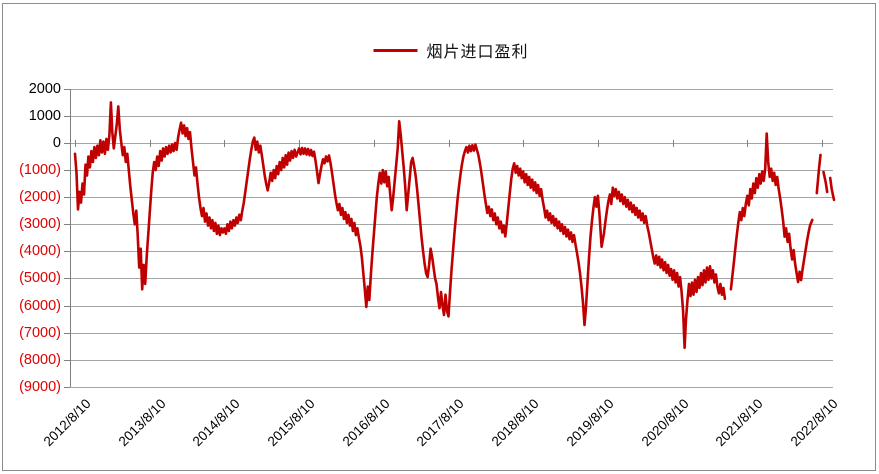 The image size is (879, 474). What do you see at coordinates (40, 224) in the screenshot?
I see `y-axis-tick-label: (3000)` at bounding box center [40, 224].